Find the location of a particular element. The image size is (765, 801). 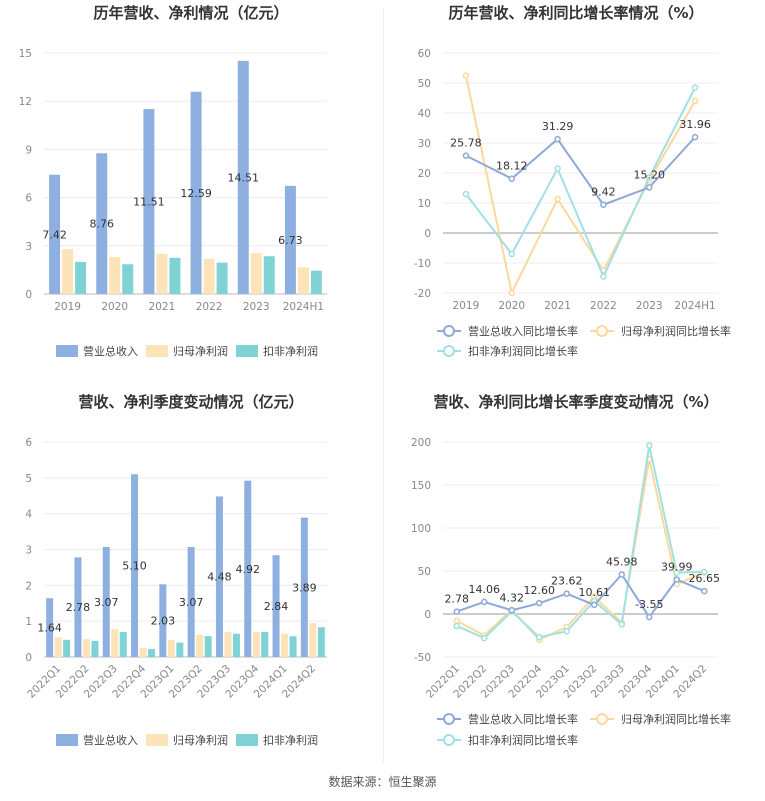

y-tick-label: 150 is located at coordinates (421, 486).